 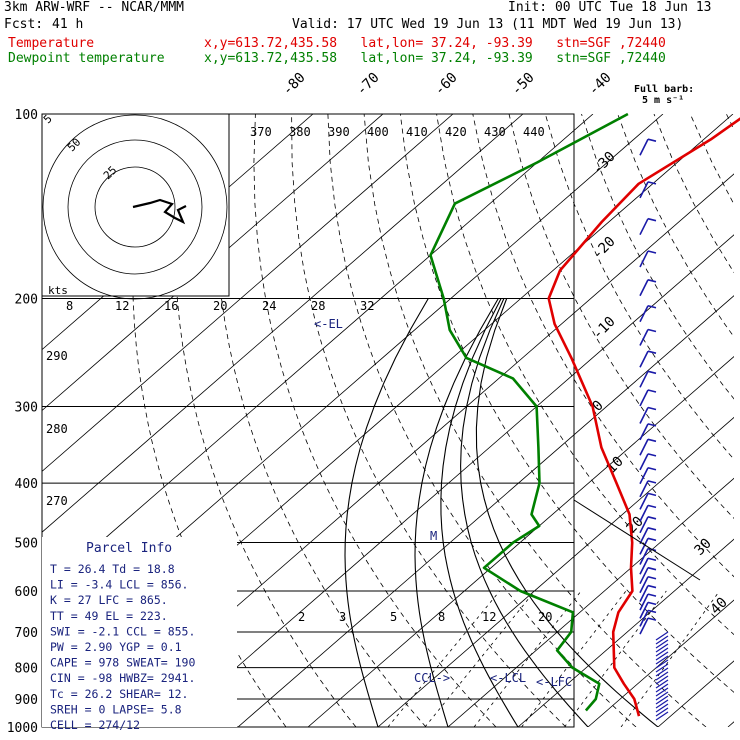 I want to click on pressure-label: 800, so click(x=26, y=669).